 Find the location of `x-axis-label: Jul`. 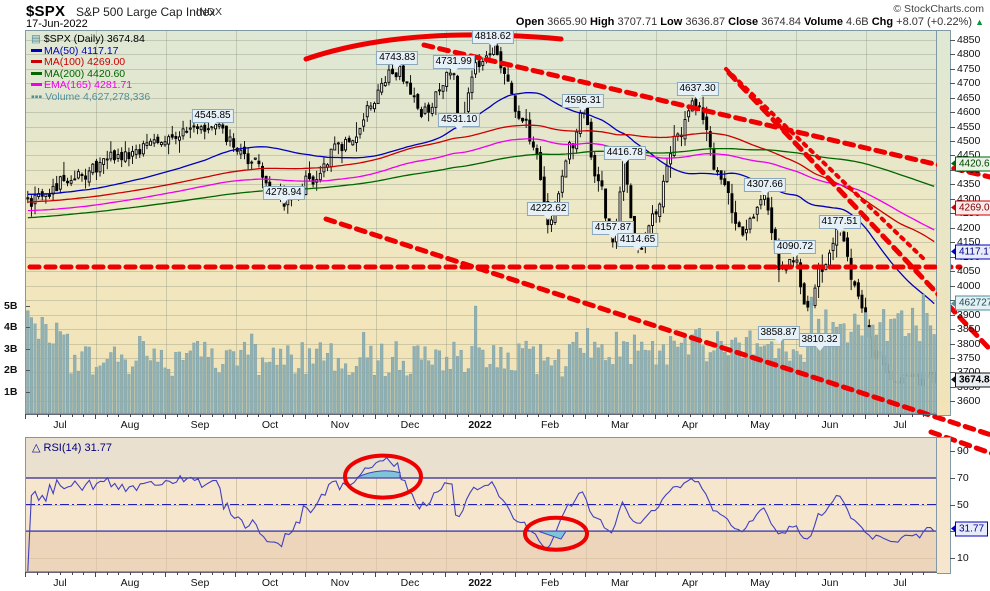

x-axis-label: Jul is located at coordinates (900, 583).